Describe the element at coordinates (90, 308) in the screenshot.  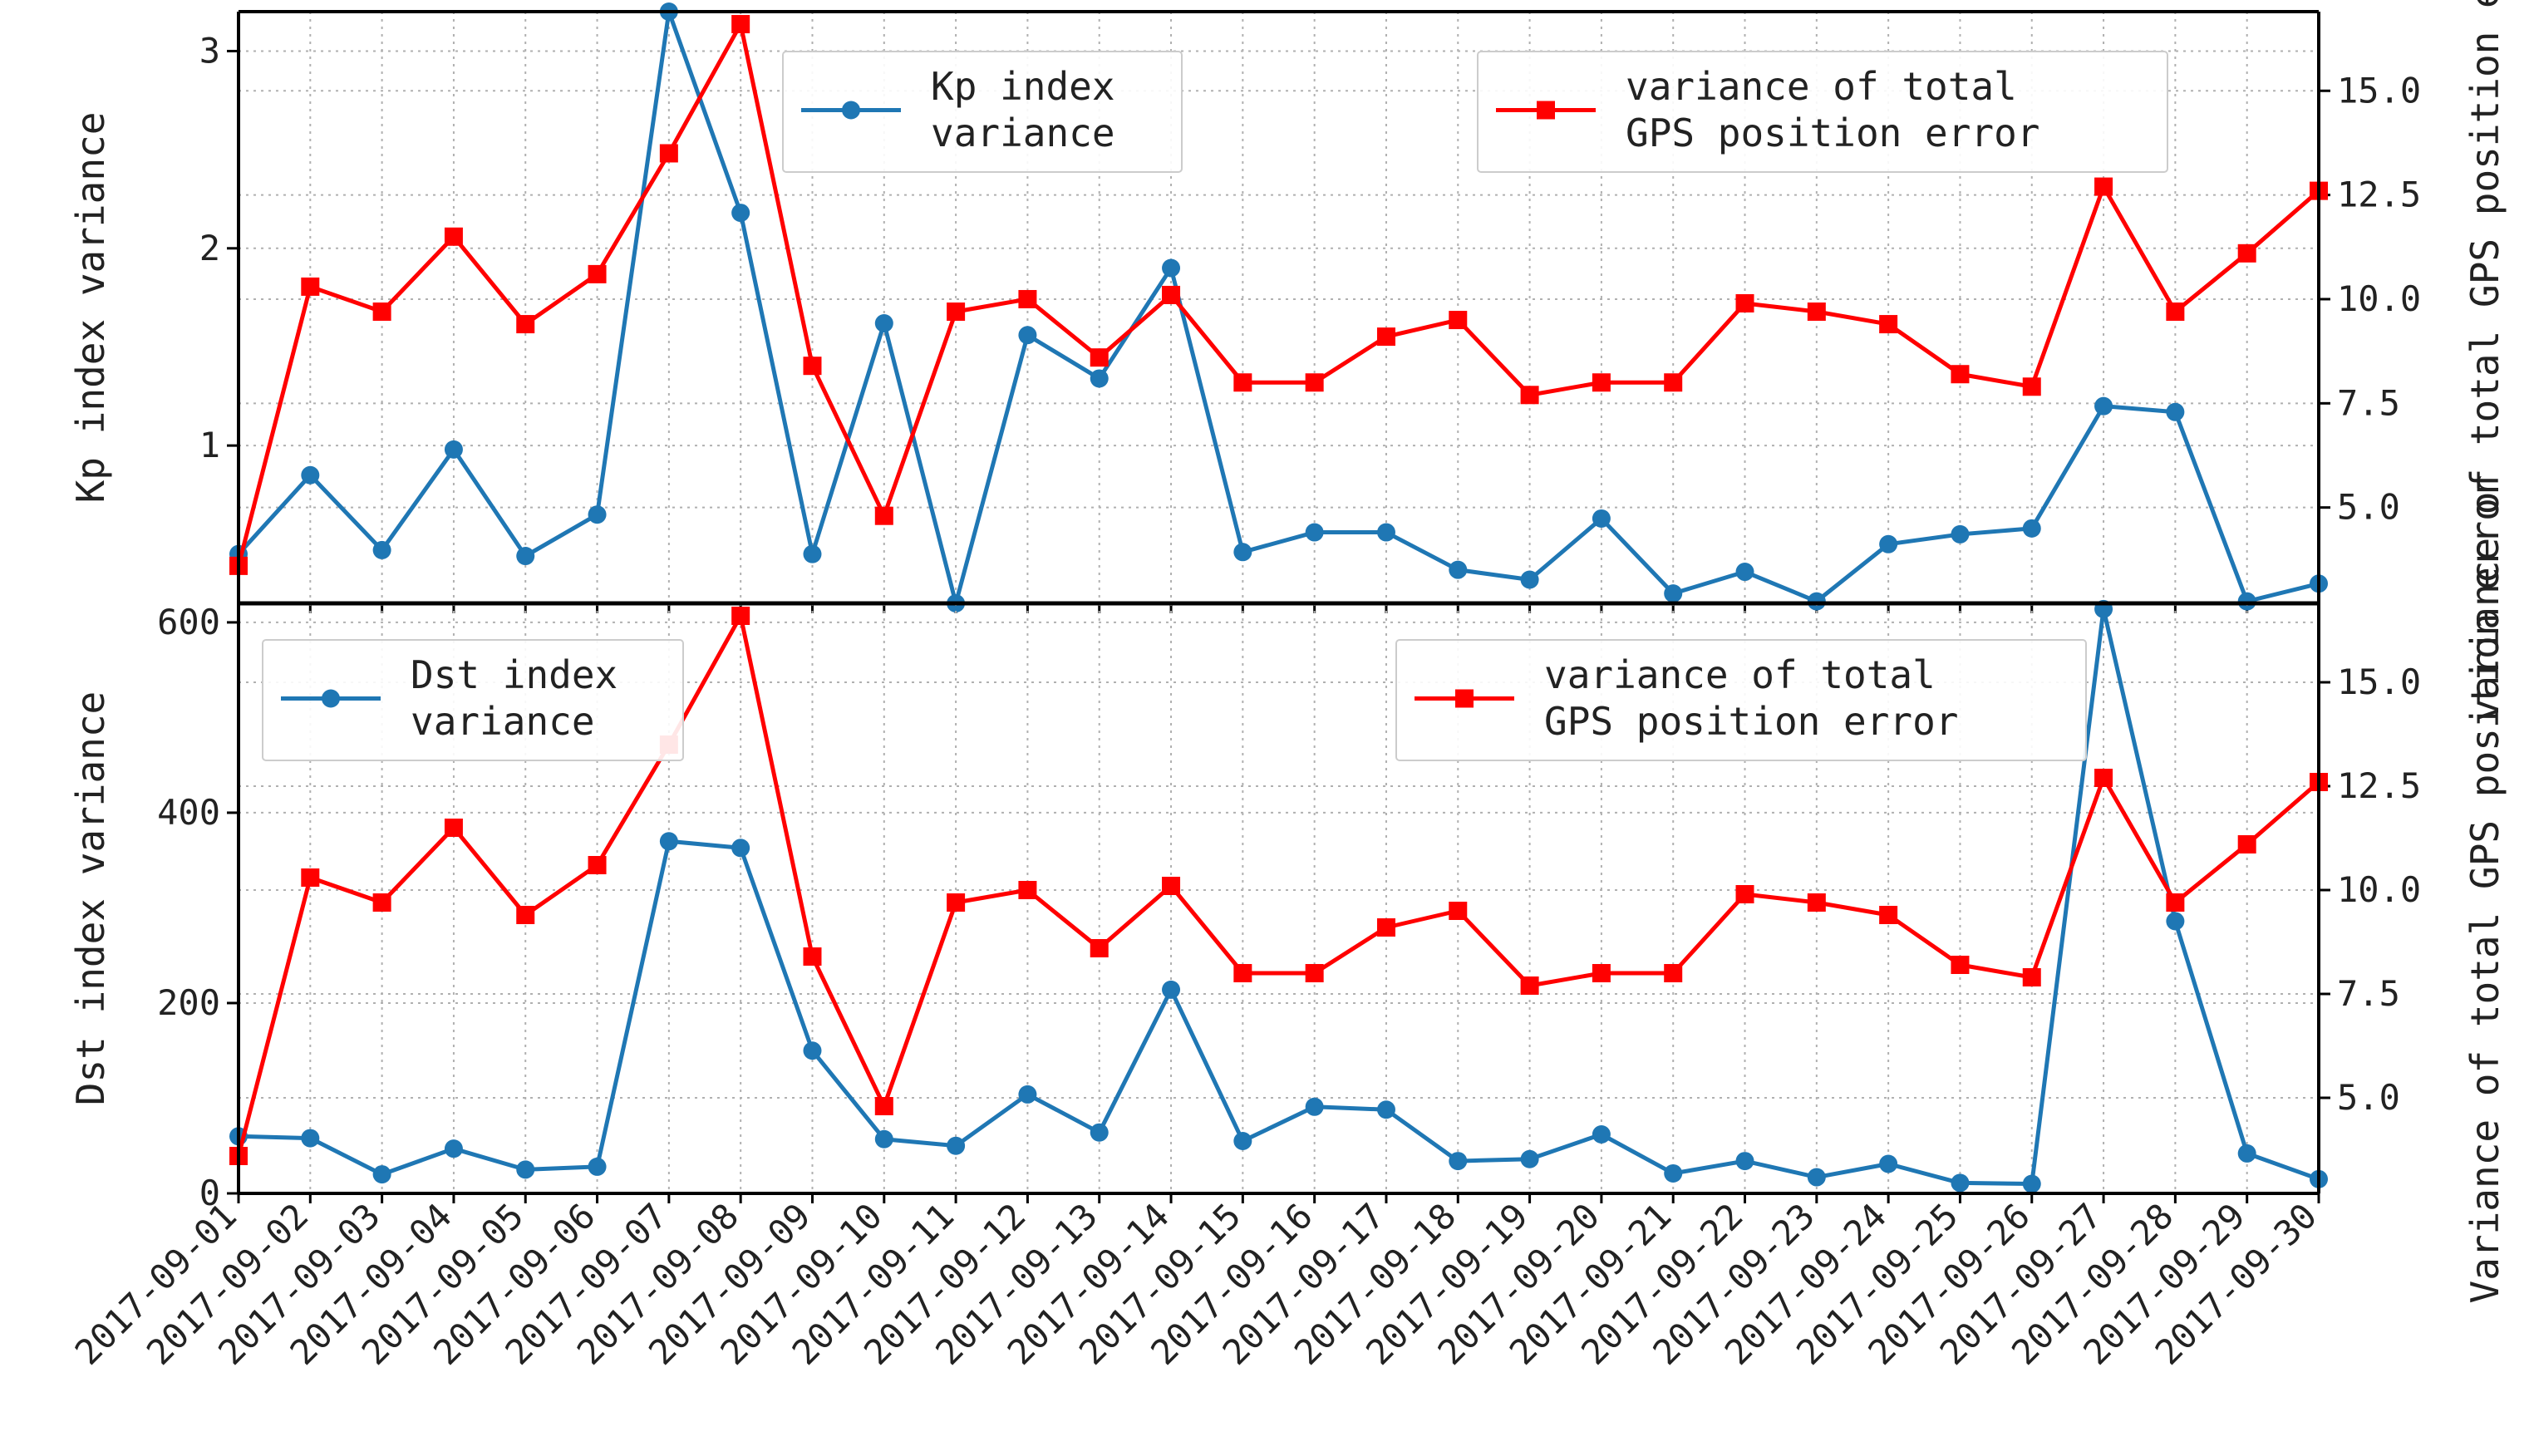
I see `y-axis-label: Kp index variance` at that location.